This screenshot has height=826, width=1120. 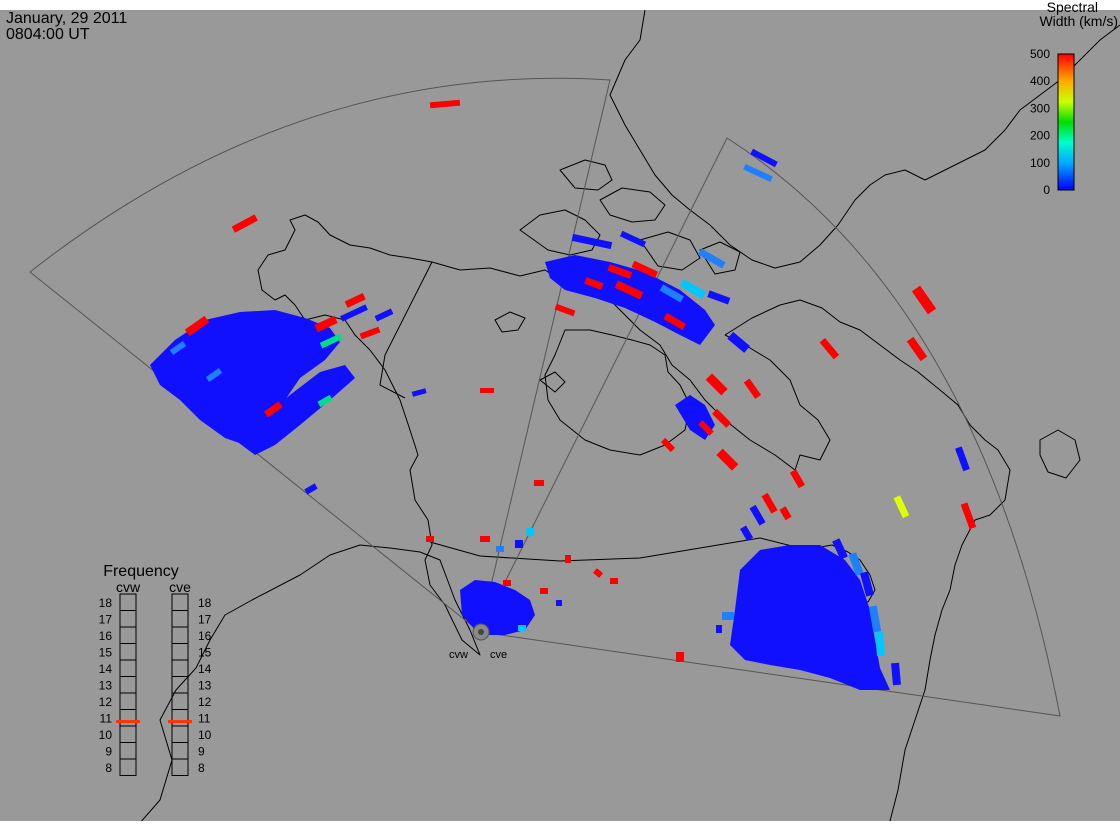 I want to click on border-us-canada, so click(x=615, y=549).